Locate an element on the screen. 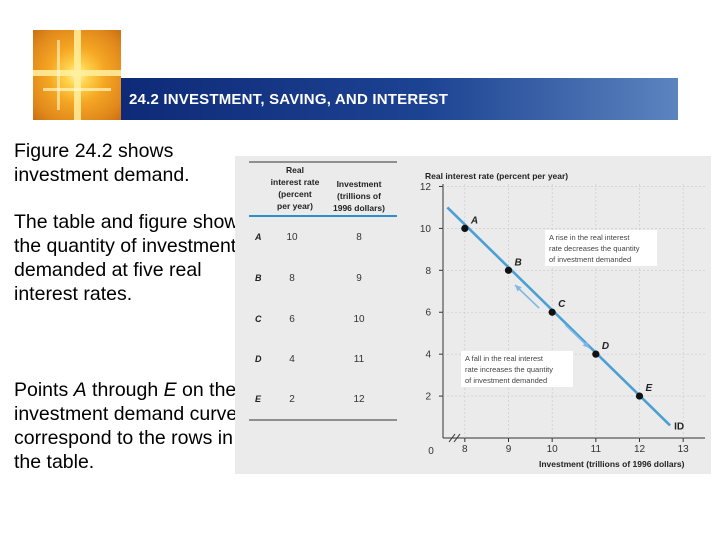 The height and width of the screenshot is (540, 720). table-col2-header-line-1: Investment is located at coordinates (359, 184).